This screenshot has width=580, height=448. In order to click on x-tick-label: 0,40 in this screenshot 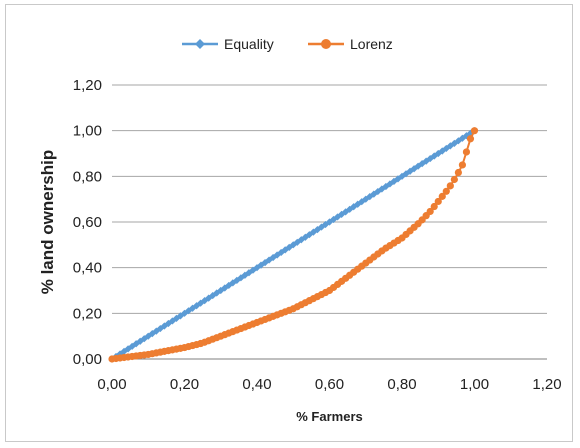, I will do `click(256, 384)`.